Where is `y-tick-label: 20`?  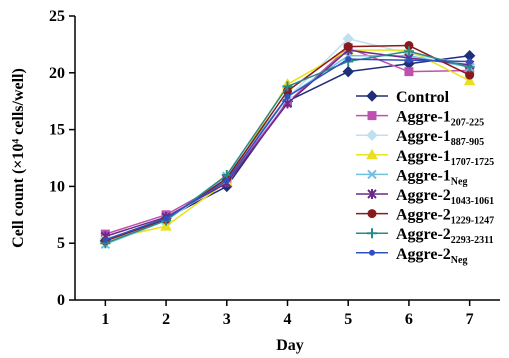
y-tick-label: 20 is located at coordinates (57, 73).